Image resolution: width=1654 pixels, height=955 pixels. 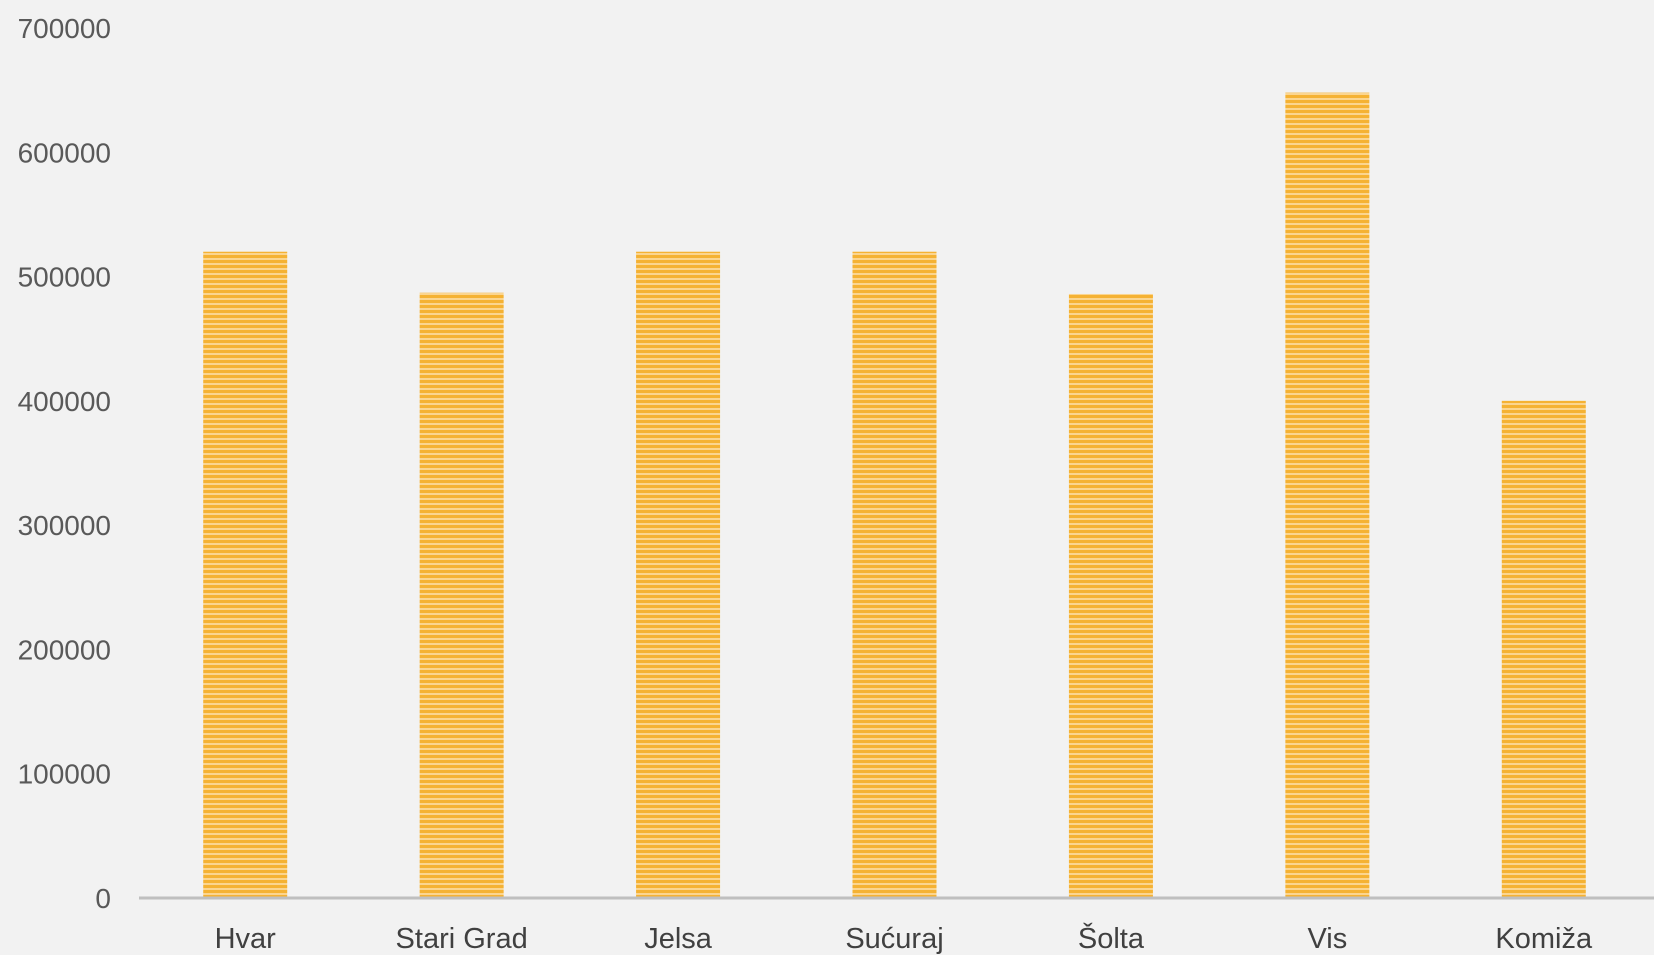 What do you see at coordinates (462, 939) in the screenshot?
I see `x-category-label: Stari Grad` at bounding box center [462, 939].